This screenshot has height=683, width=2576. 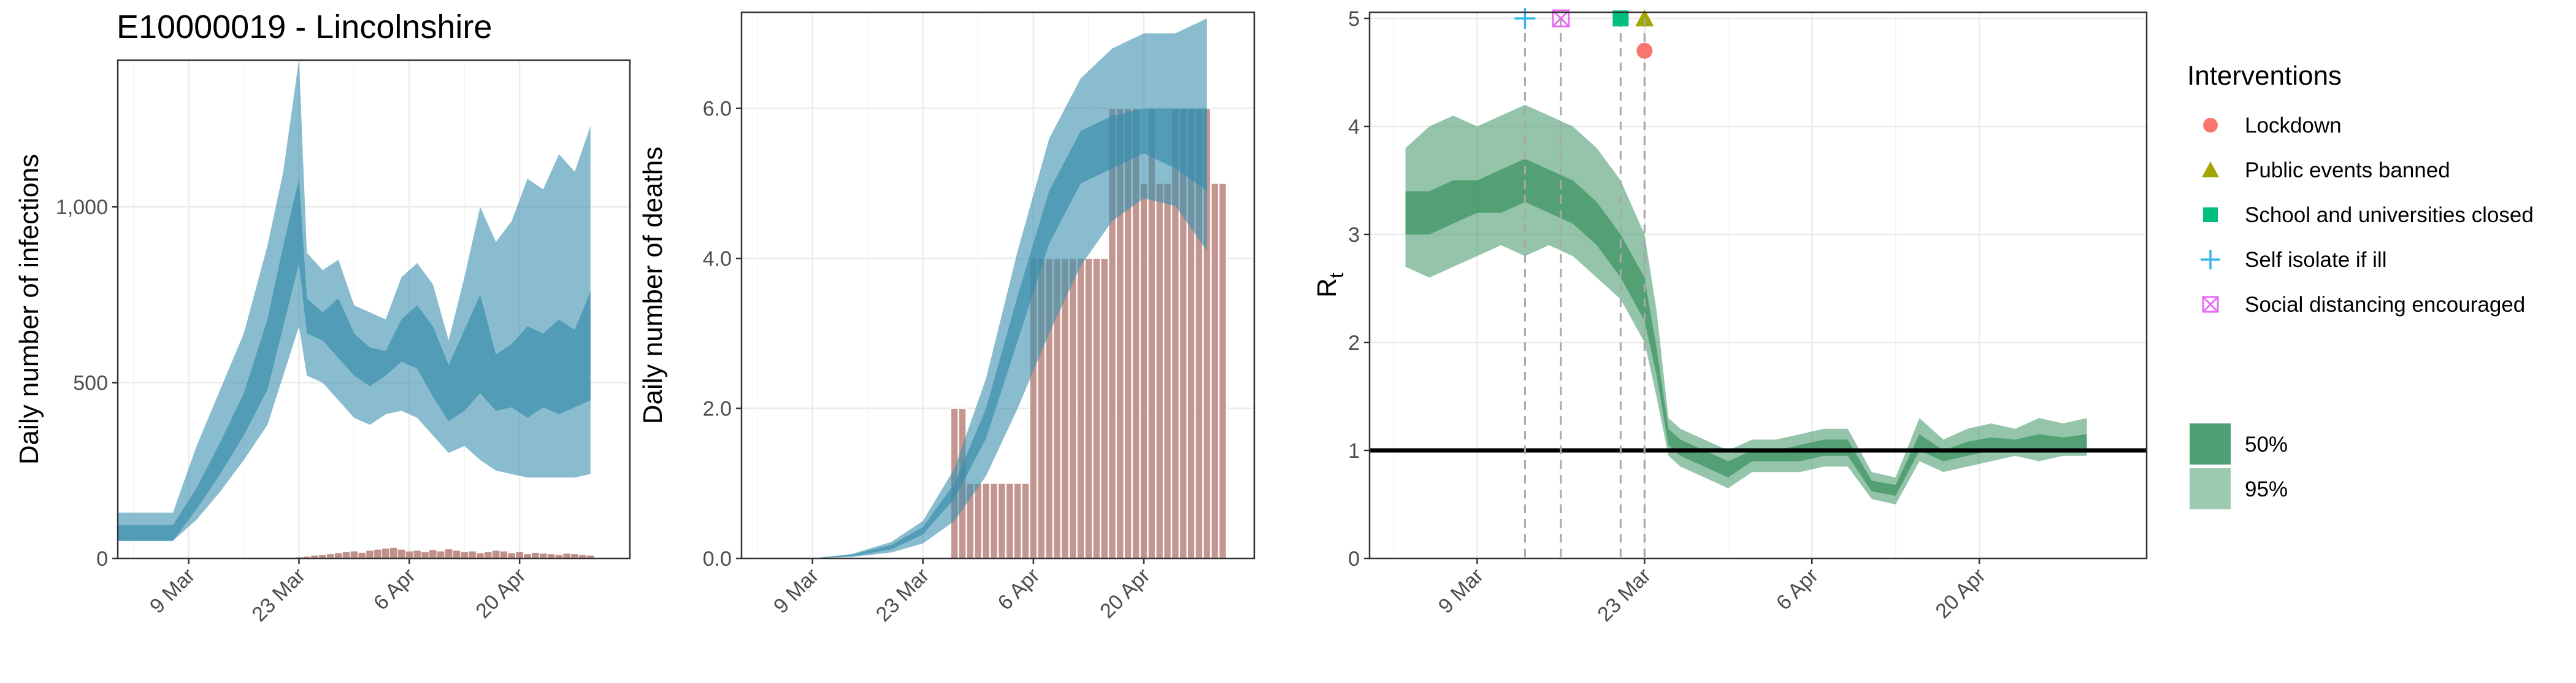 I want to click on legend-title: Interventions, so click(x=2264, y=76).